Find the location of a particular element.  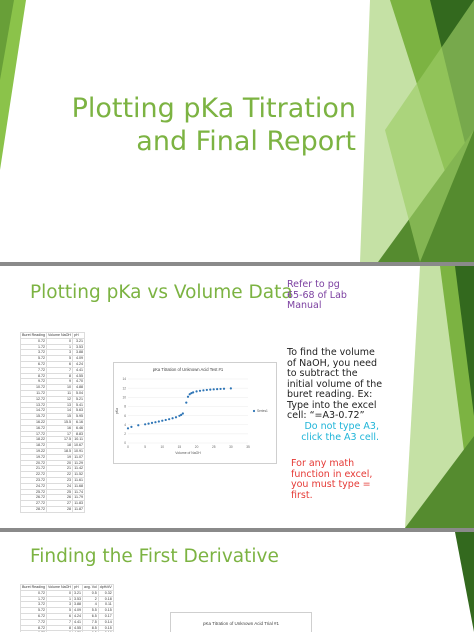

sheet-cell: 11.29 is located at coordinates (78, 463).